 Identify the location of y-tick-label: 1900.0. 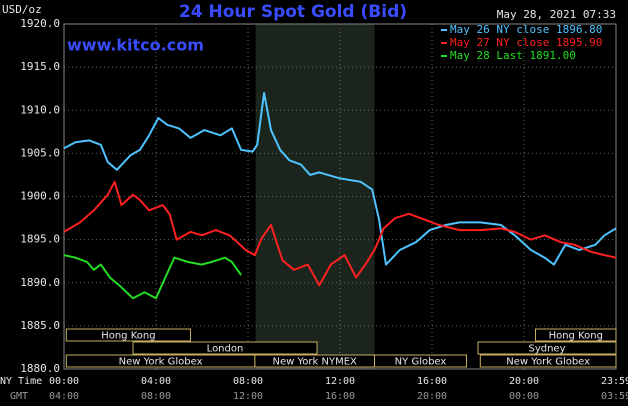
(40, 196).